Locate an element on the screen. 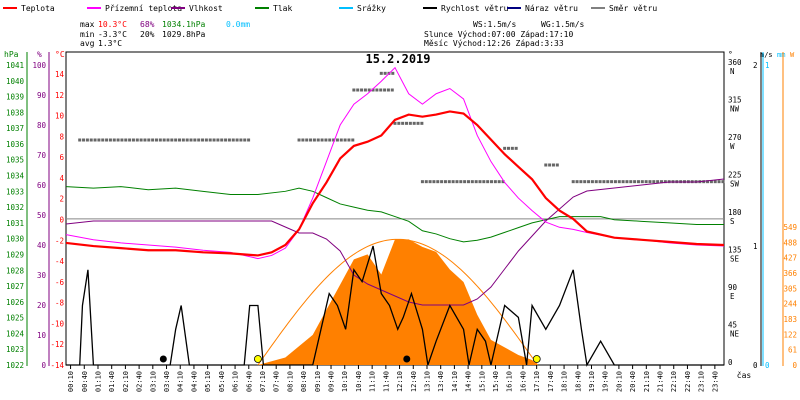  chart-title: 15.2.2019 is located at coordinates (397, 59).